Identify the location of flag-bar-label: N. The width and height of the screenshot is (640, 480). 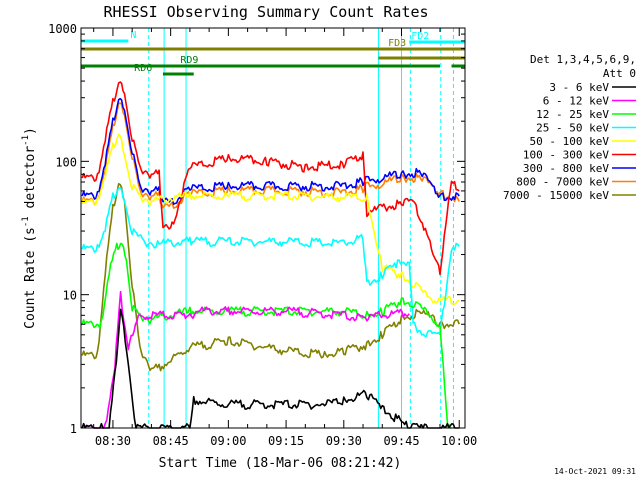
(133, 35).